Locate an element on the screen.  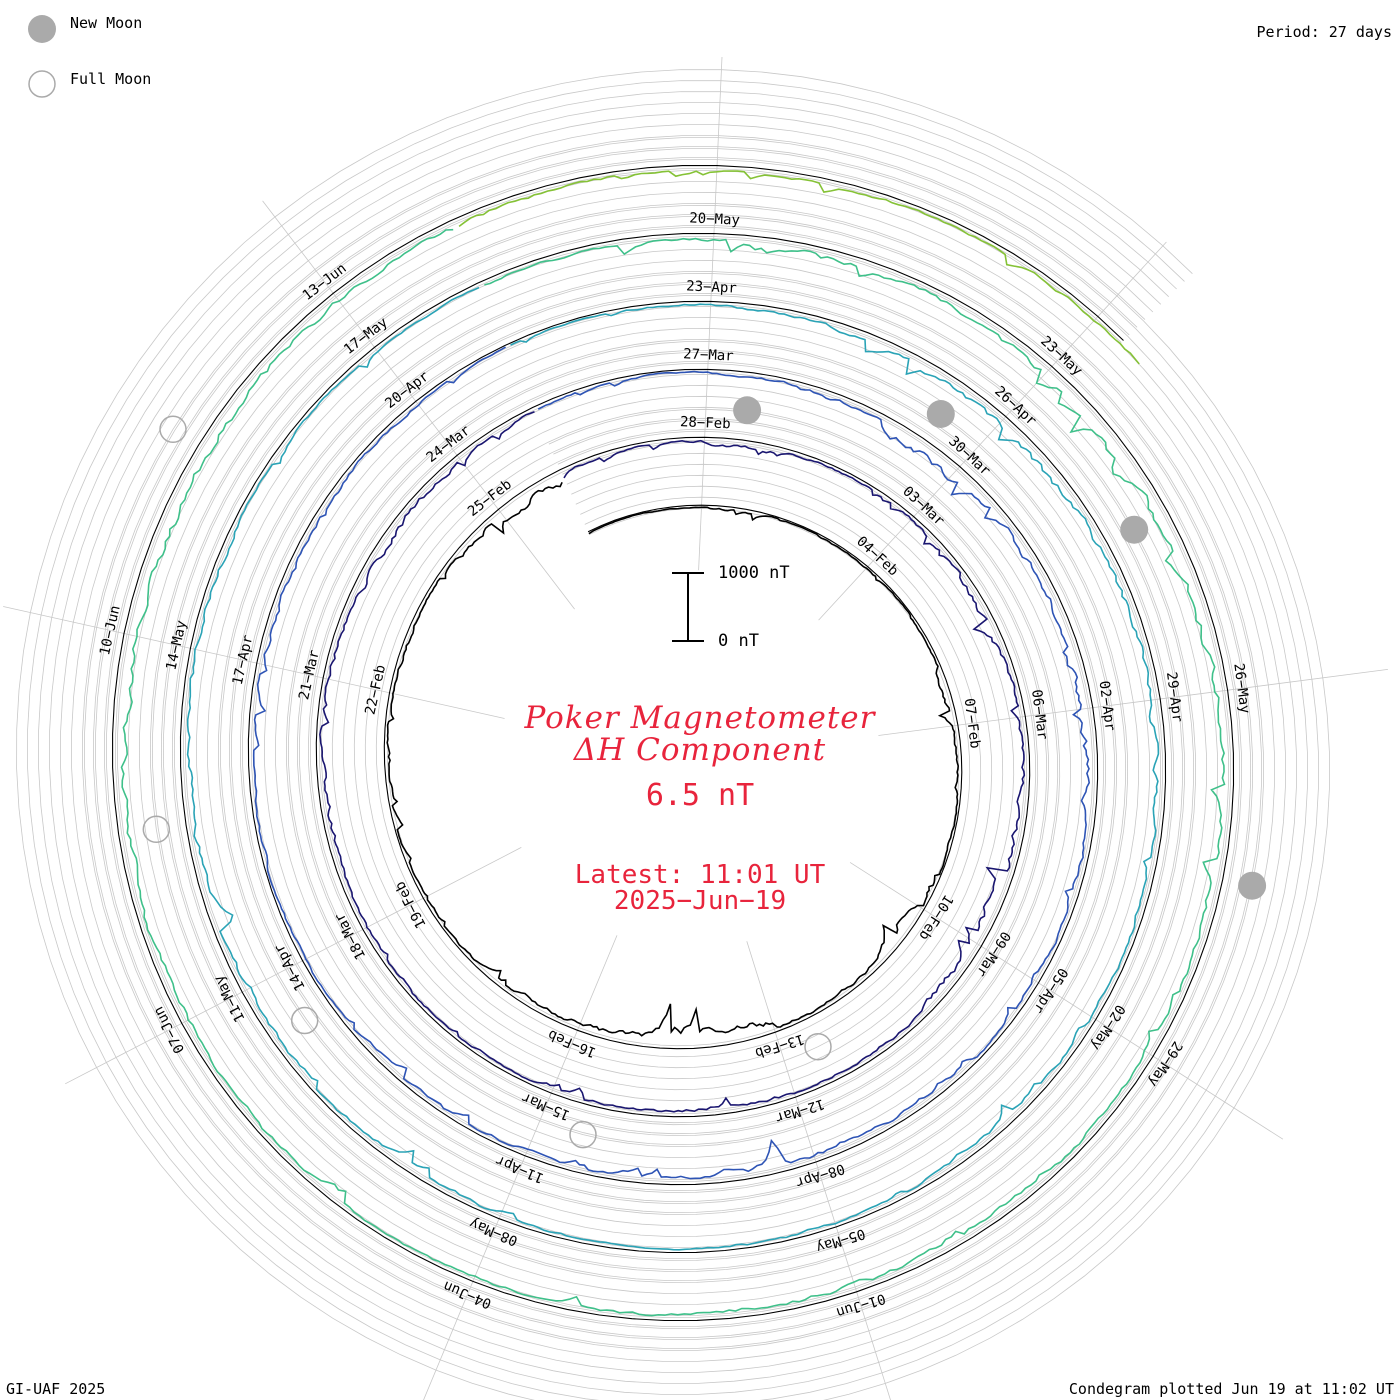
date-label: 02−May is located at coordinates (1107, 1026).